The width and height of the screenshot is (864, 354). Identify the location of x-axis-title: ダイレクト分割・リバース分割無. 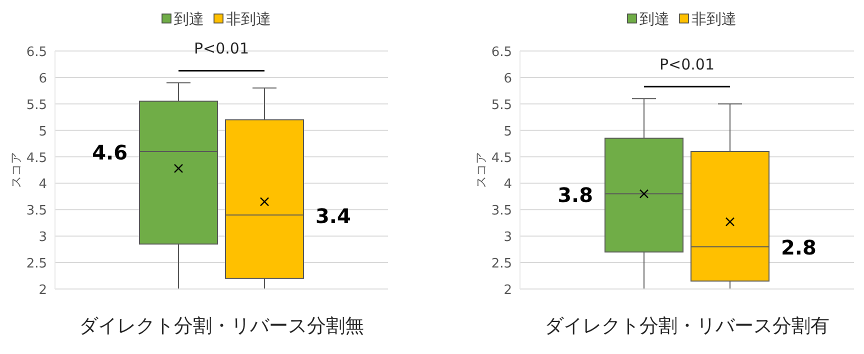
(221, 326).